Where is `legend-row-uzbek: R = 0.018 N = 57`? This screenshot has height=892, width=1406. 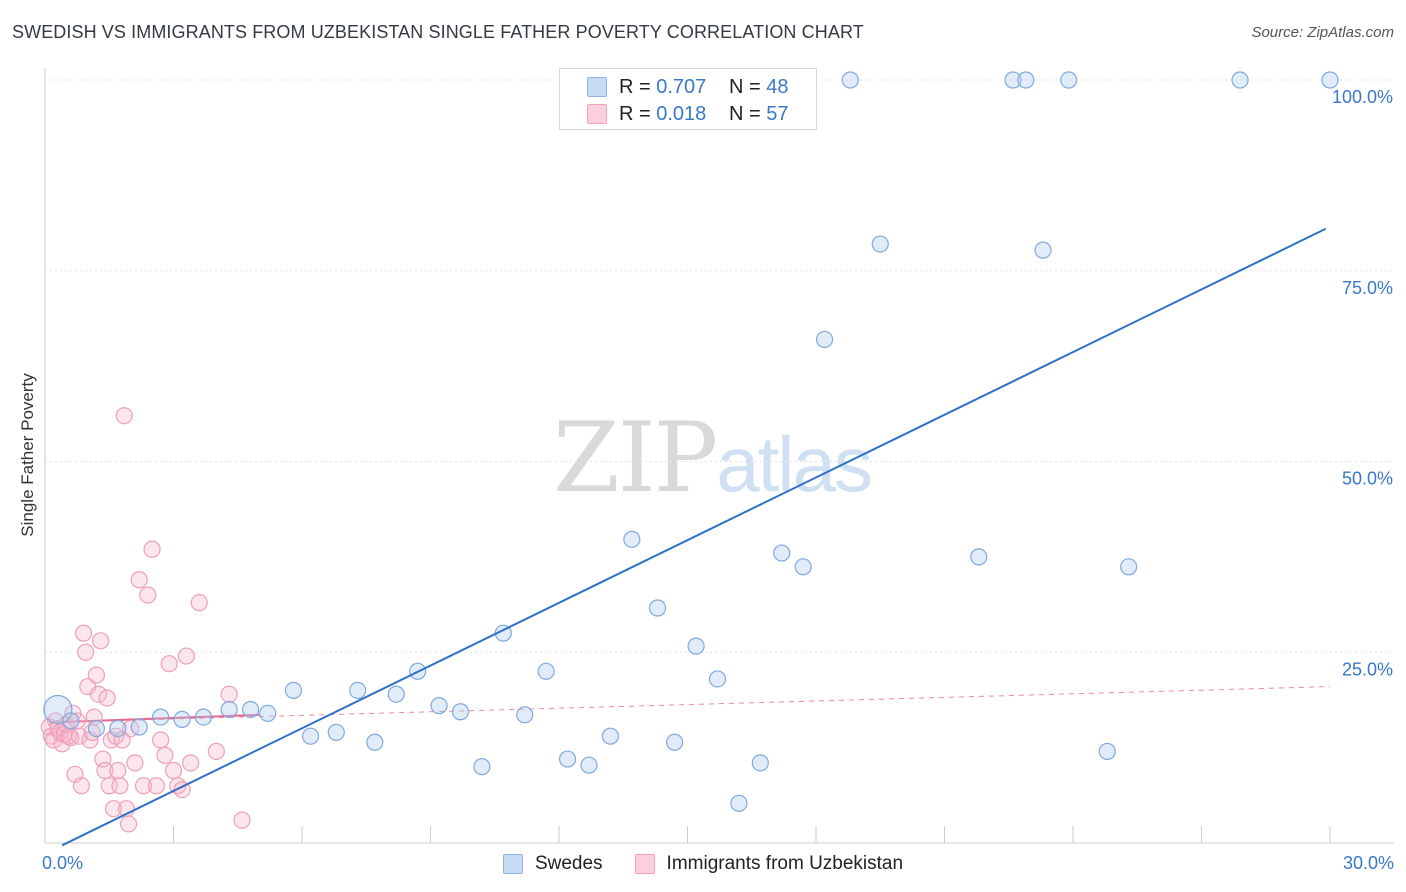
legend-row-uzbek: R = 0.018 N = 57 is located at coordinates (674, 114).